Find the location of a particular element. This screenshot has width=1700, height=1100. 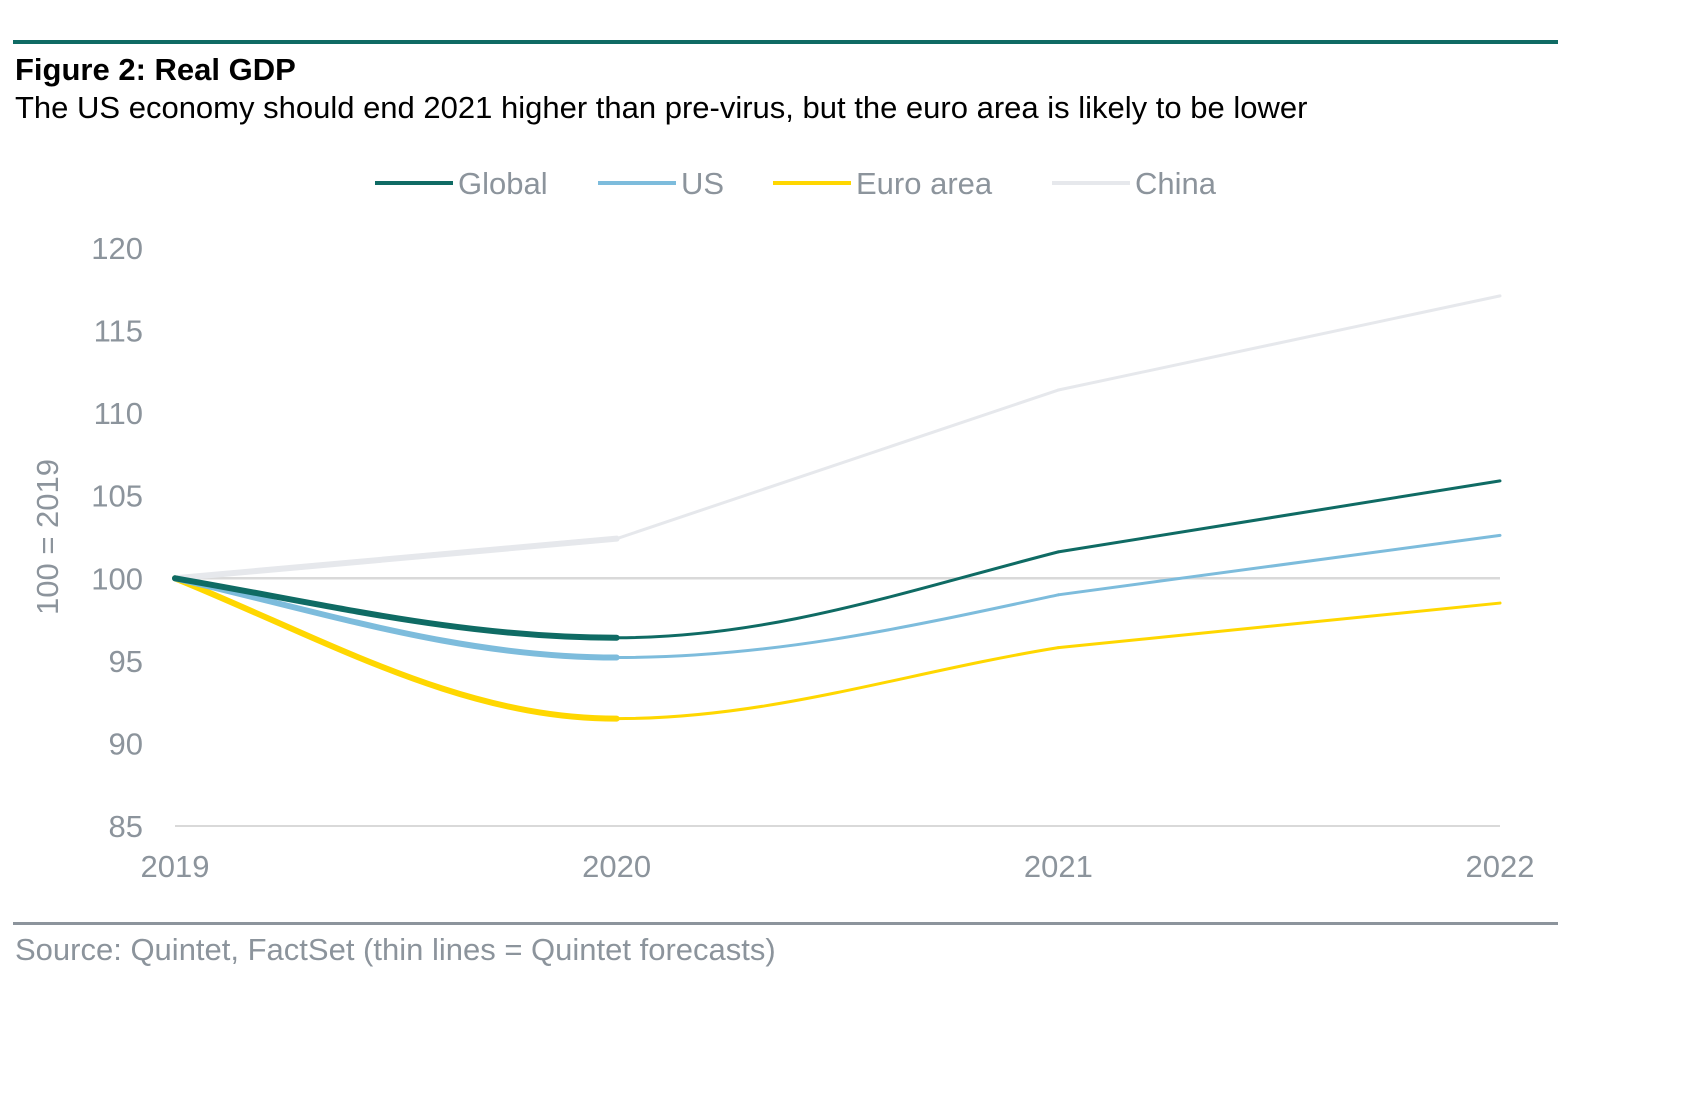

series-us-segment-actual is located at coordinates (396, 618).